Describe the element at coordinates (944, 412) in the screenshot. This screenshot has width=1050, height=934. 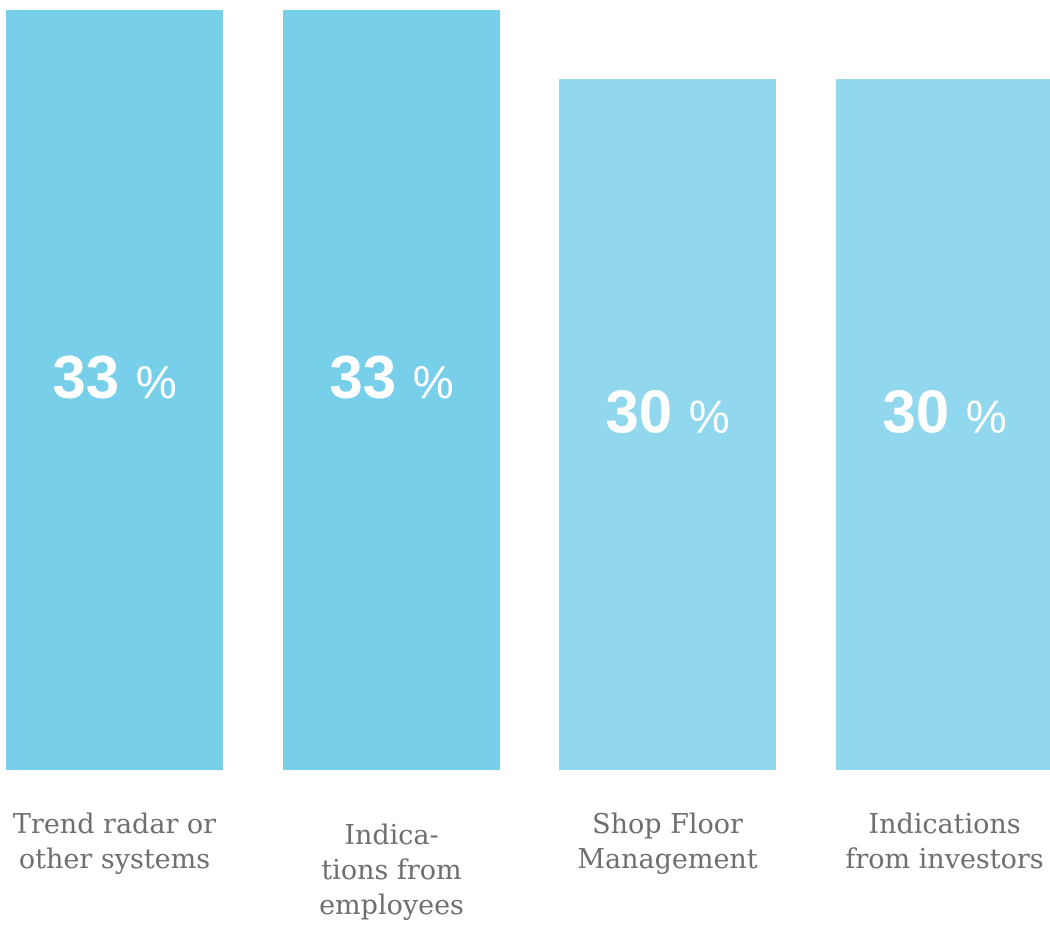
I see `bar-value-label-4: 30 %` at that location.